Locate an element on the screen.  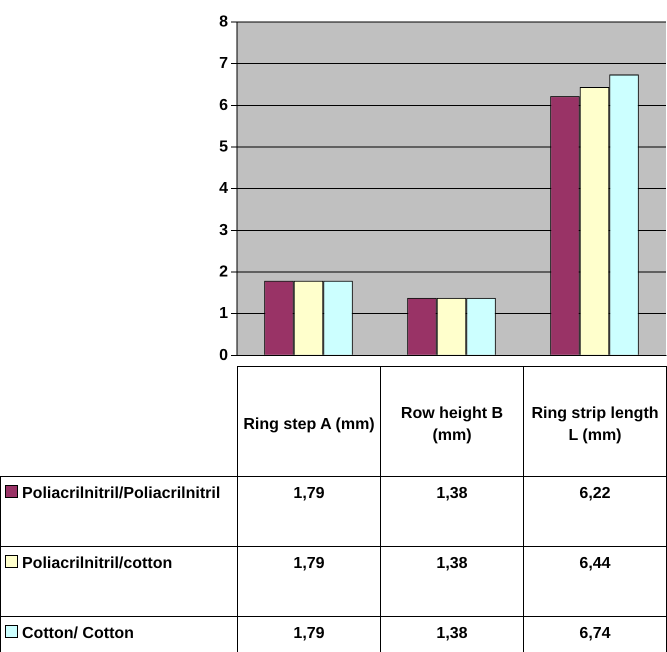
y-tick-label: 0 is located at coordinates (223, 355).